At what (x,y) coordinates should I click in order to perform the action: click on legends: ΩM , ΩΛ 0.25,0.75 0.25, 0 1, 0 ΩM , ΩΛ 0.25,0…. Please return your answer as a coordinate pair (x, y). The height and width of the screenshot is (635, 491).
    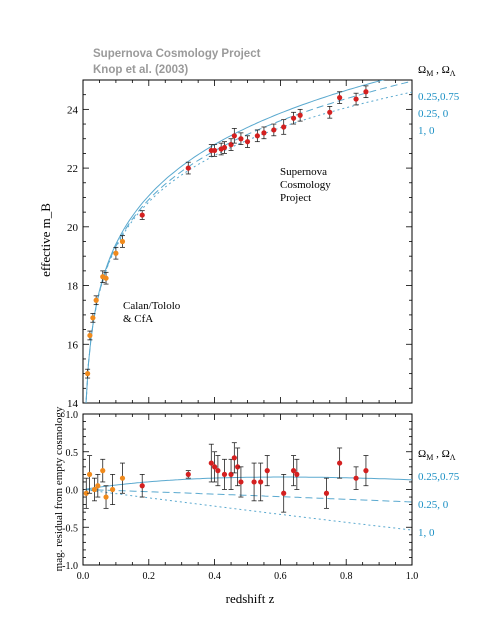
    Looking at the image, I should click on (439, 301).